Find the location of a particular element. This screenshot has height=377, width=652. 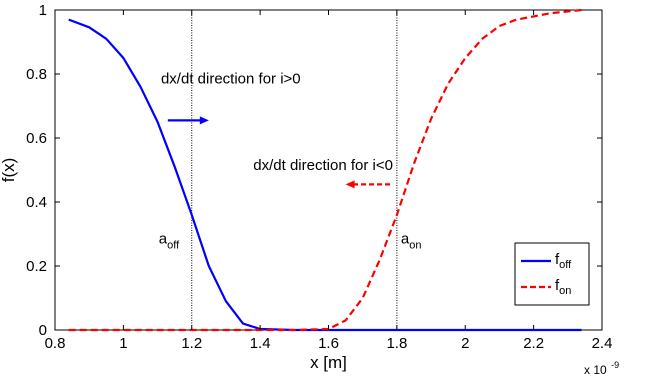

annotation-text: dx/dt direction for i<0 is located at coordinates (323, 165).